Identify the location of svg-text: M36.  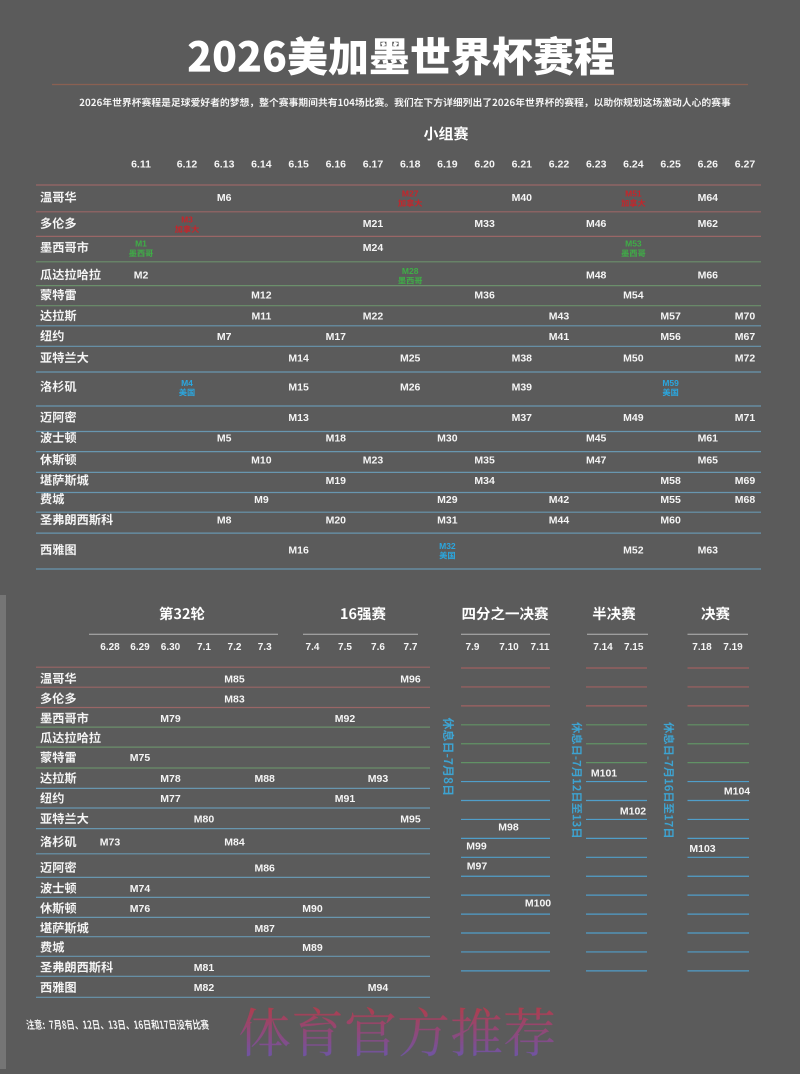
(484, 296).